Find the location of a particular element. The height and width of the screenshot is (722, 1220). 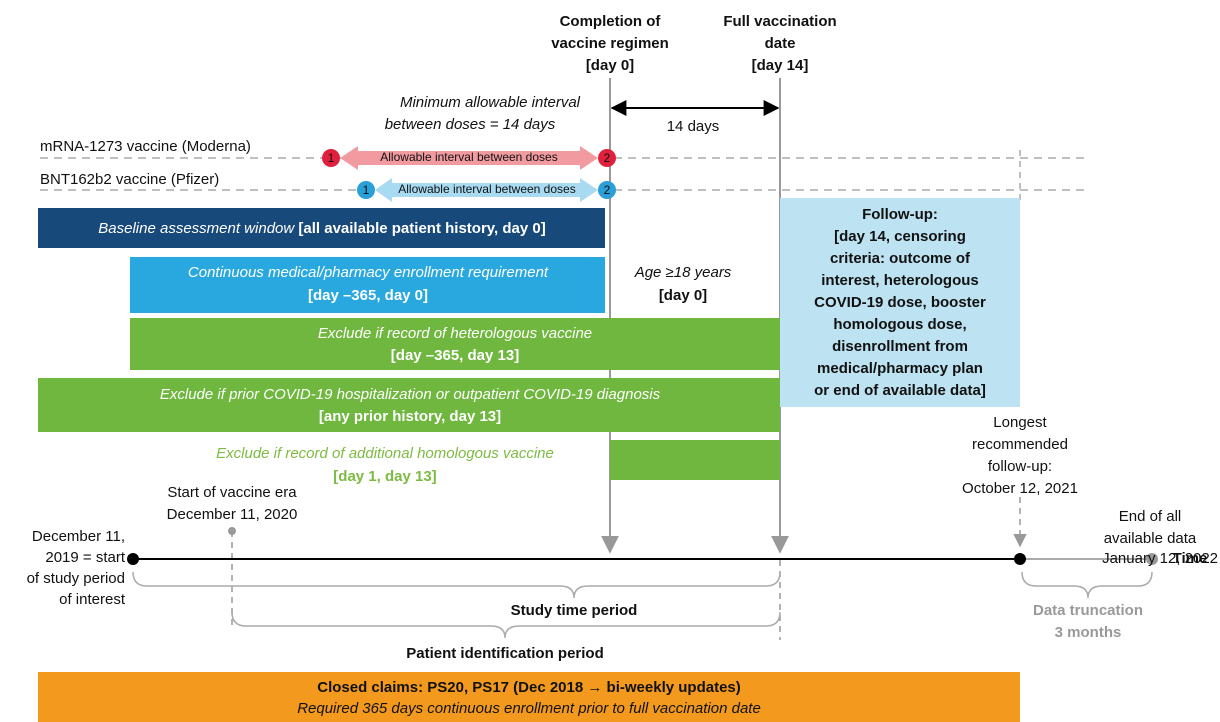

enrollment-range: [day –365, day 0] is located at coordinates (368, 295).